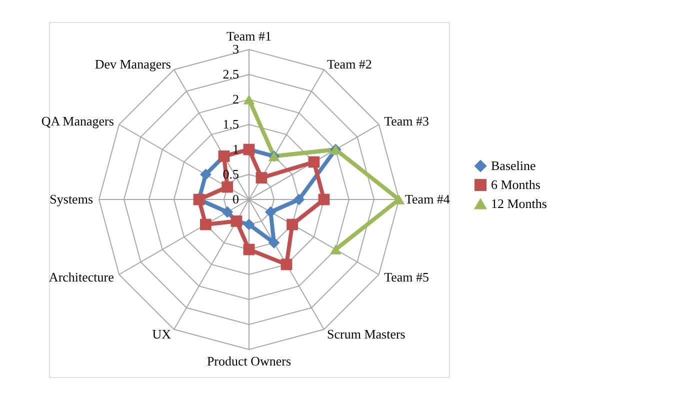  What do you see at coordinates (77, 121) in the screenshot?
I see `spoke-label: QA Managers` at bounding box center [77, 121].